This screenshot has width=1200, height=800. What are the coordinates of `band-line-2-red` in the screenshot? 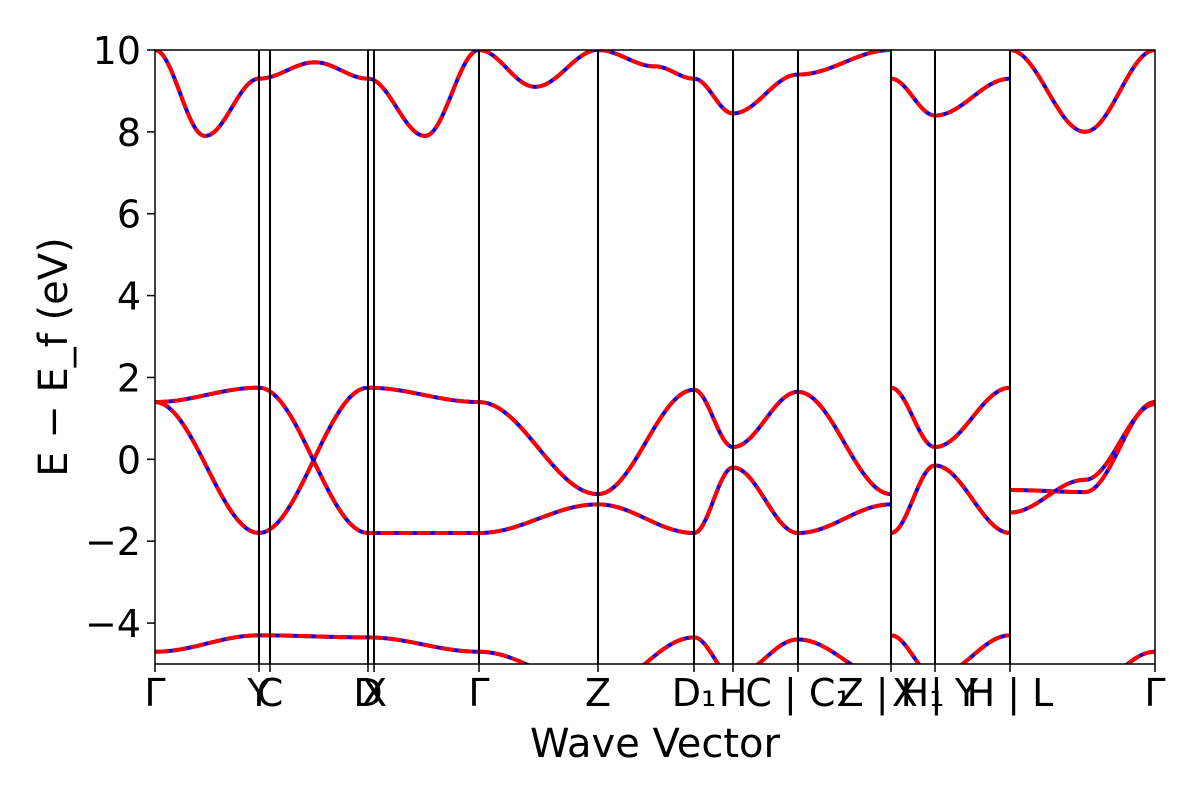 It's located at (1082, 92).